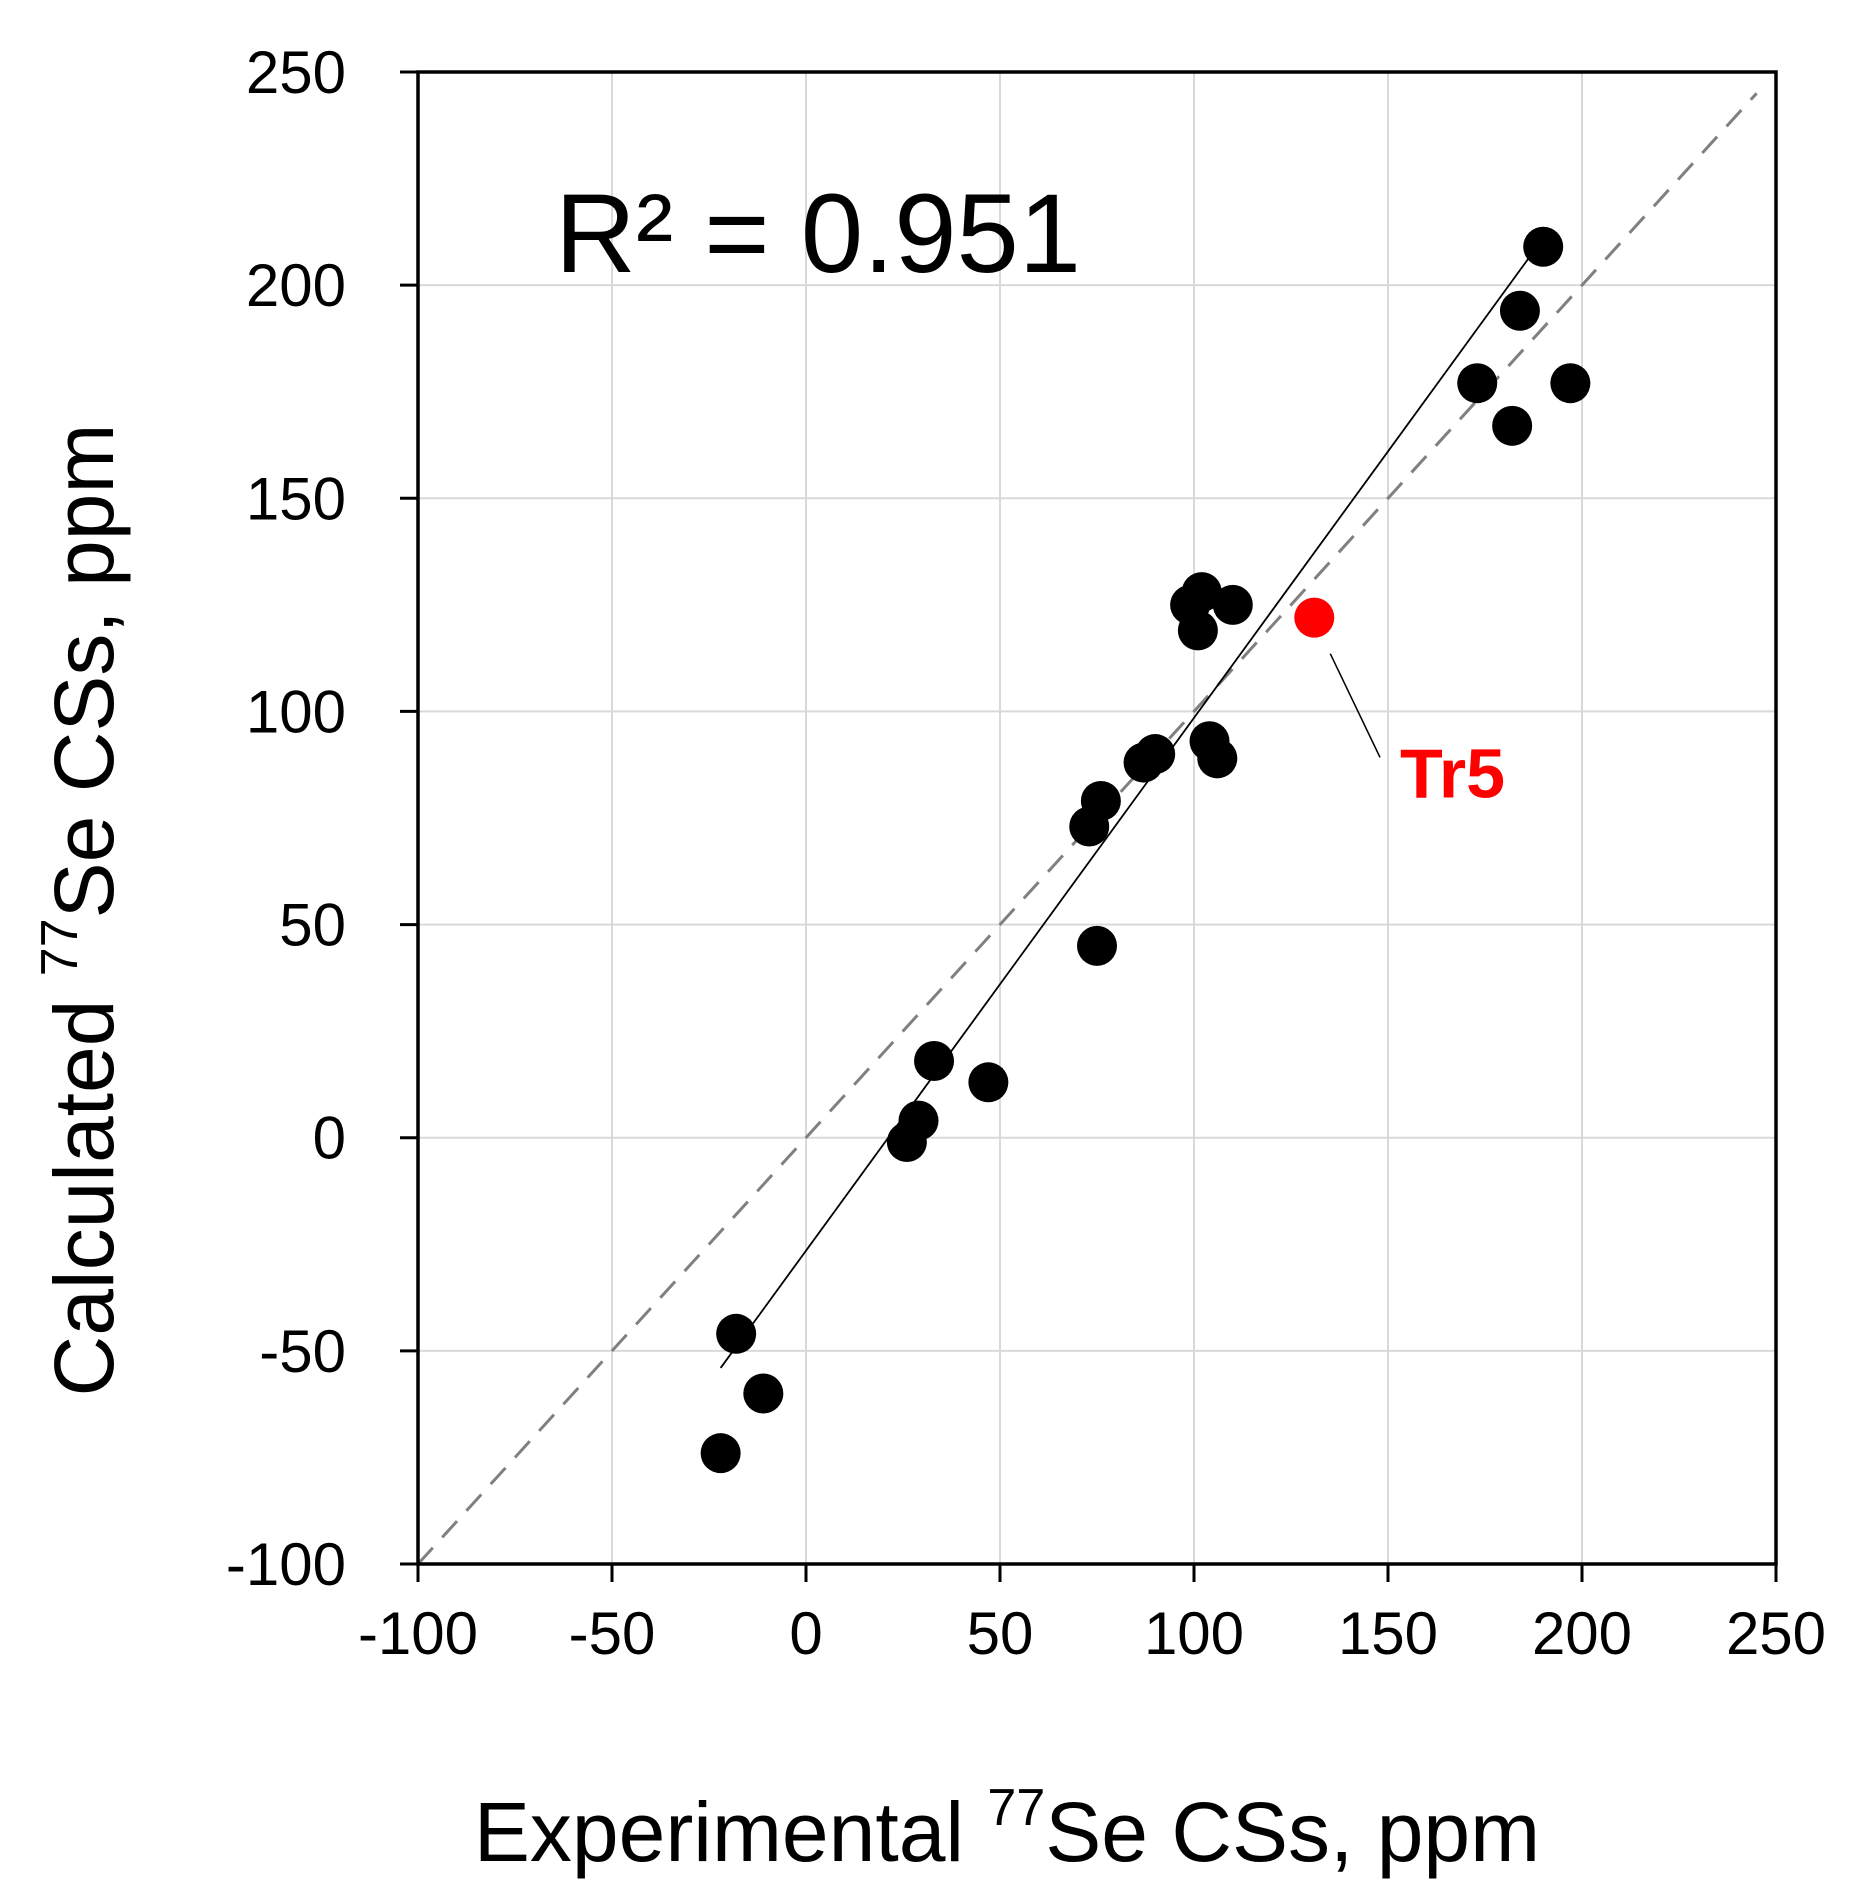  I want to click on x-tick-label: 150, so click(1388, 1633).